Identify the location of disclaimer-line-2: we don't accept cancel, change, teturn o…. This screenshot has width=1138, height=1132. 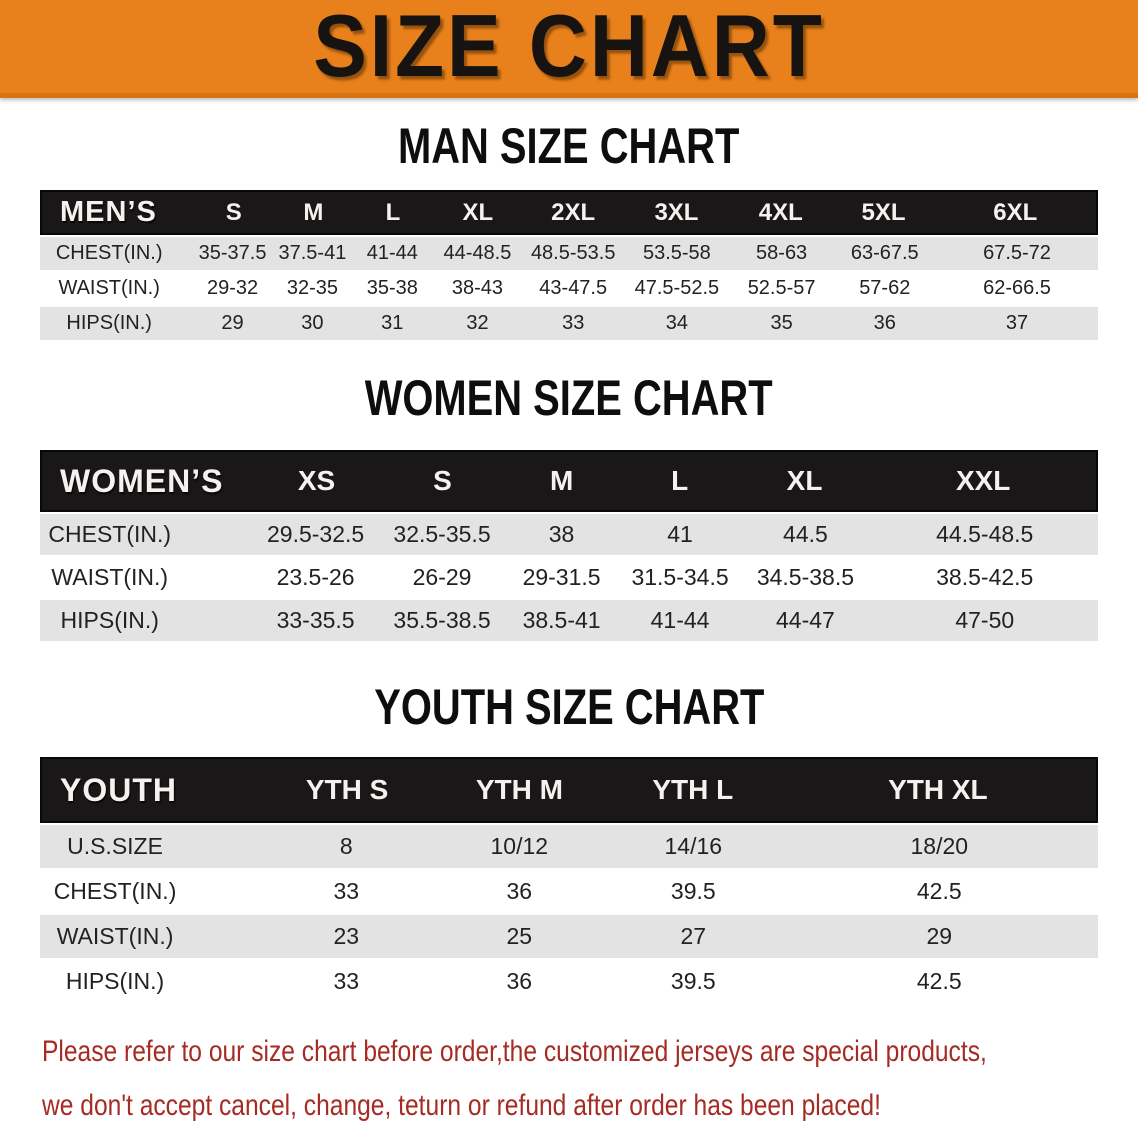
(590, 1106).